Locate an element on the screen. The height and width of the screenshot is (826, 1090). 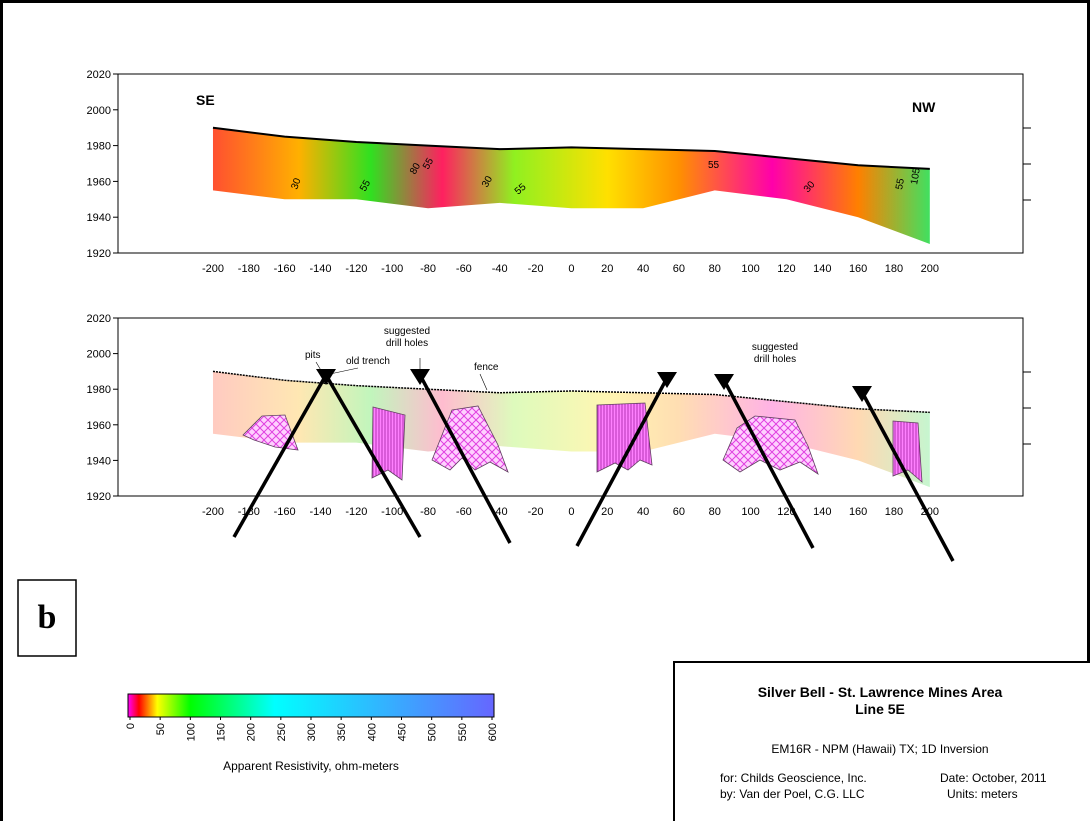
annotation: old trench is located at coordinates (368, 361).